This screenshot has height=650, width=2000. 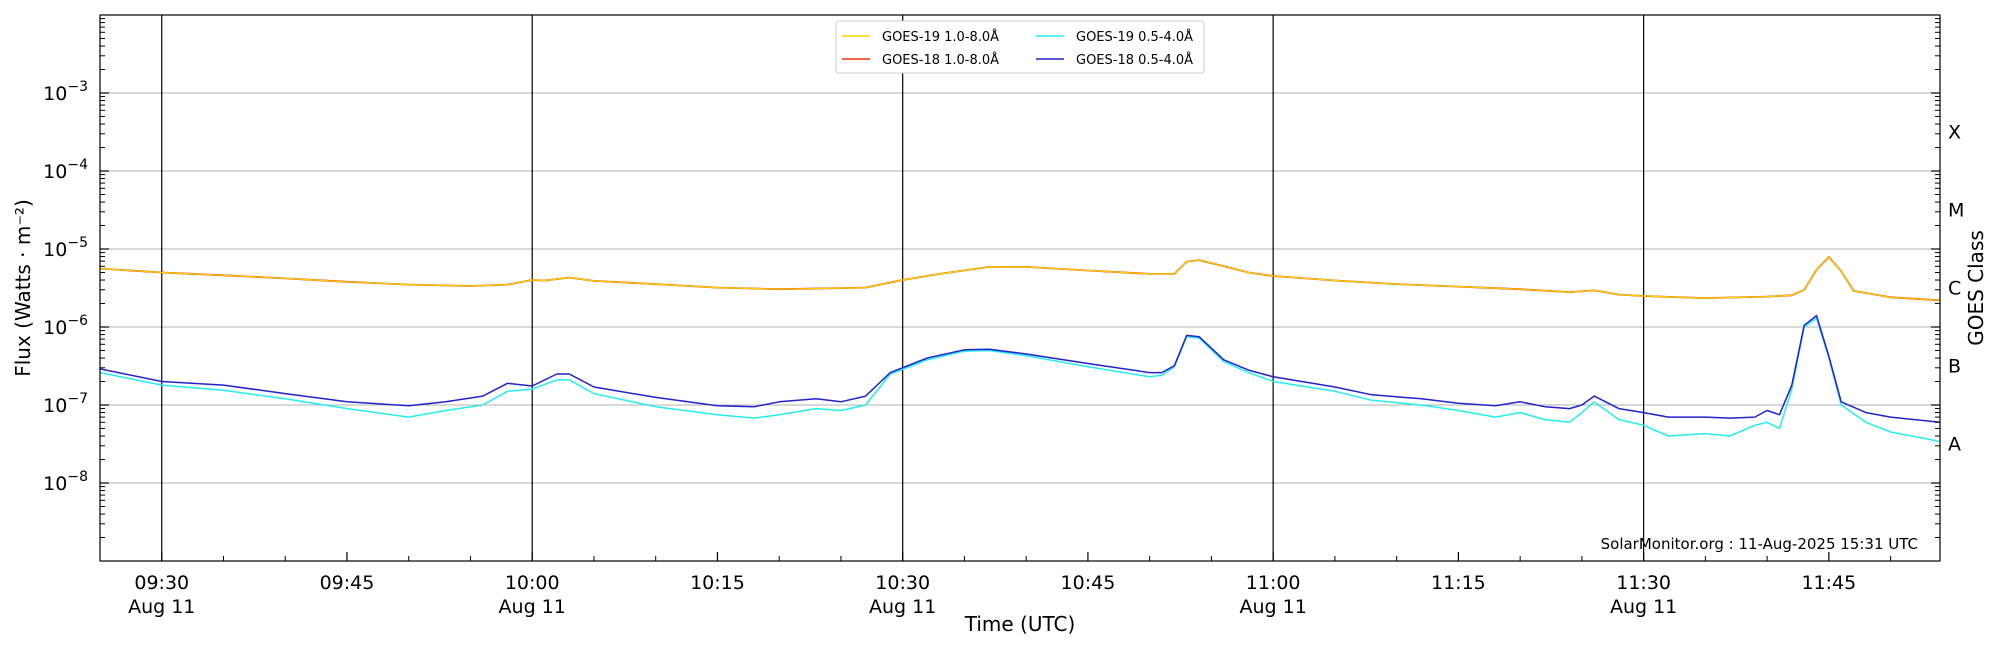 What do you see at coordinates (1020, 624) in the screenshot?
I see `x-axis-title: Time (UTC)` at bounding box center [1020, 624].